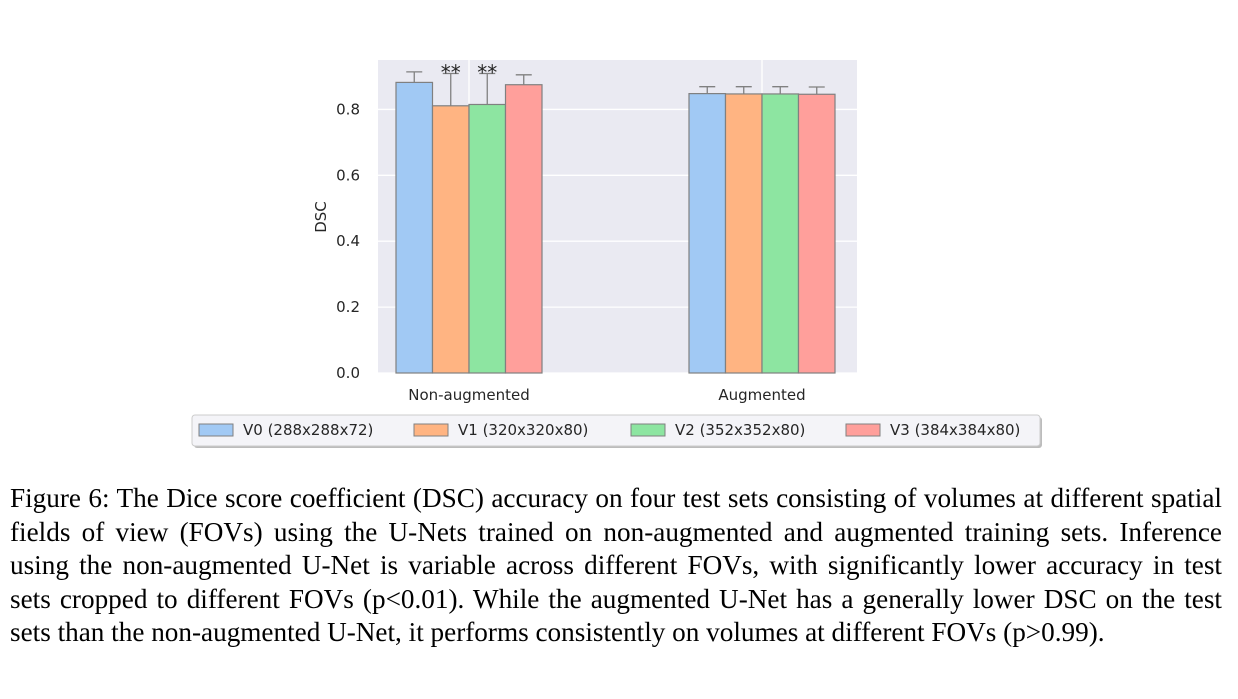  Describe the element at coordinates (348, 307) in the screenshot. I see `y-tick-label: 0.2` at that location.